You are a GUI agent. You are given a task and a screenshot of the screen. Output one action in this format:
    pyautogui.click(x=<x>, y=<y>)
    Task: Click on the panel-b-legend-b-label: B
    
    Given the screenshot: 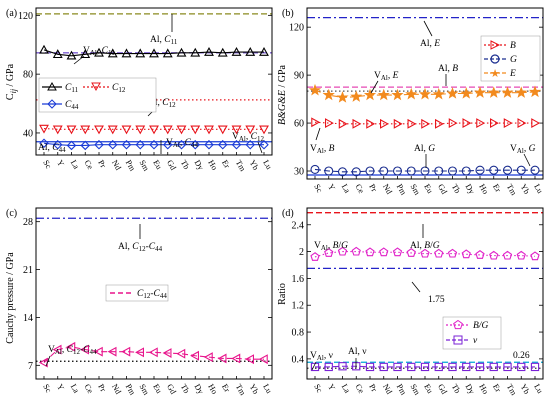 What is the action you would take?
    pyautogui.click(x=513, y=46)
    